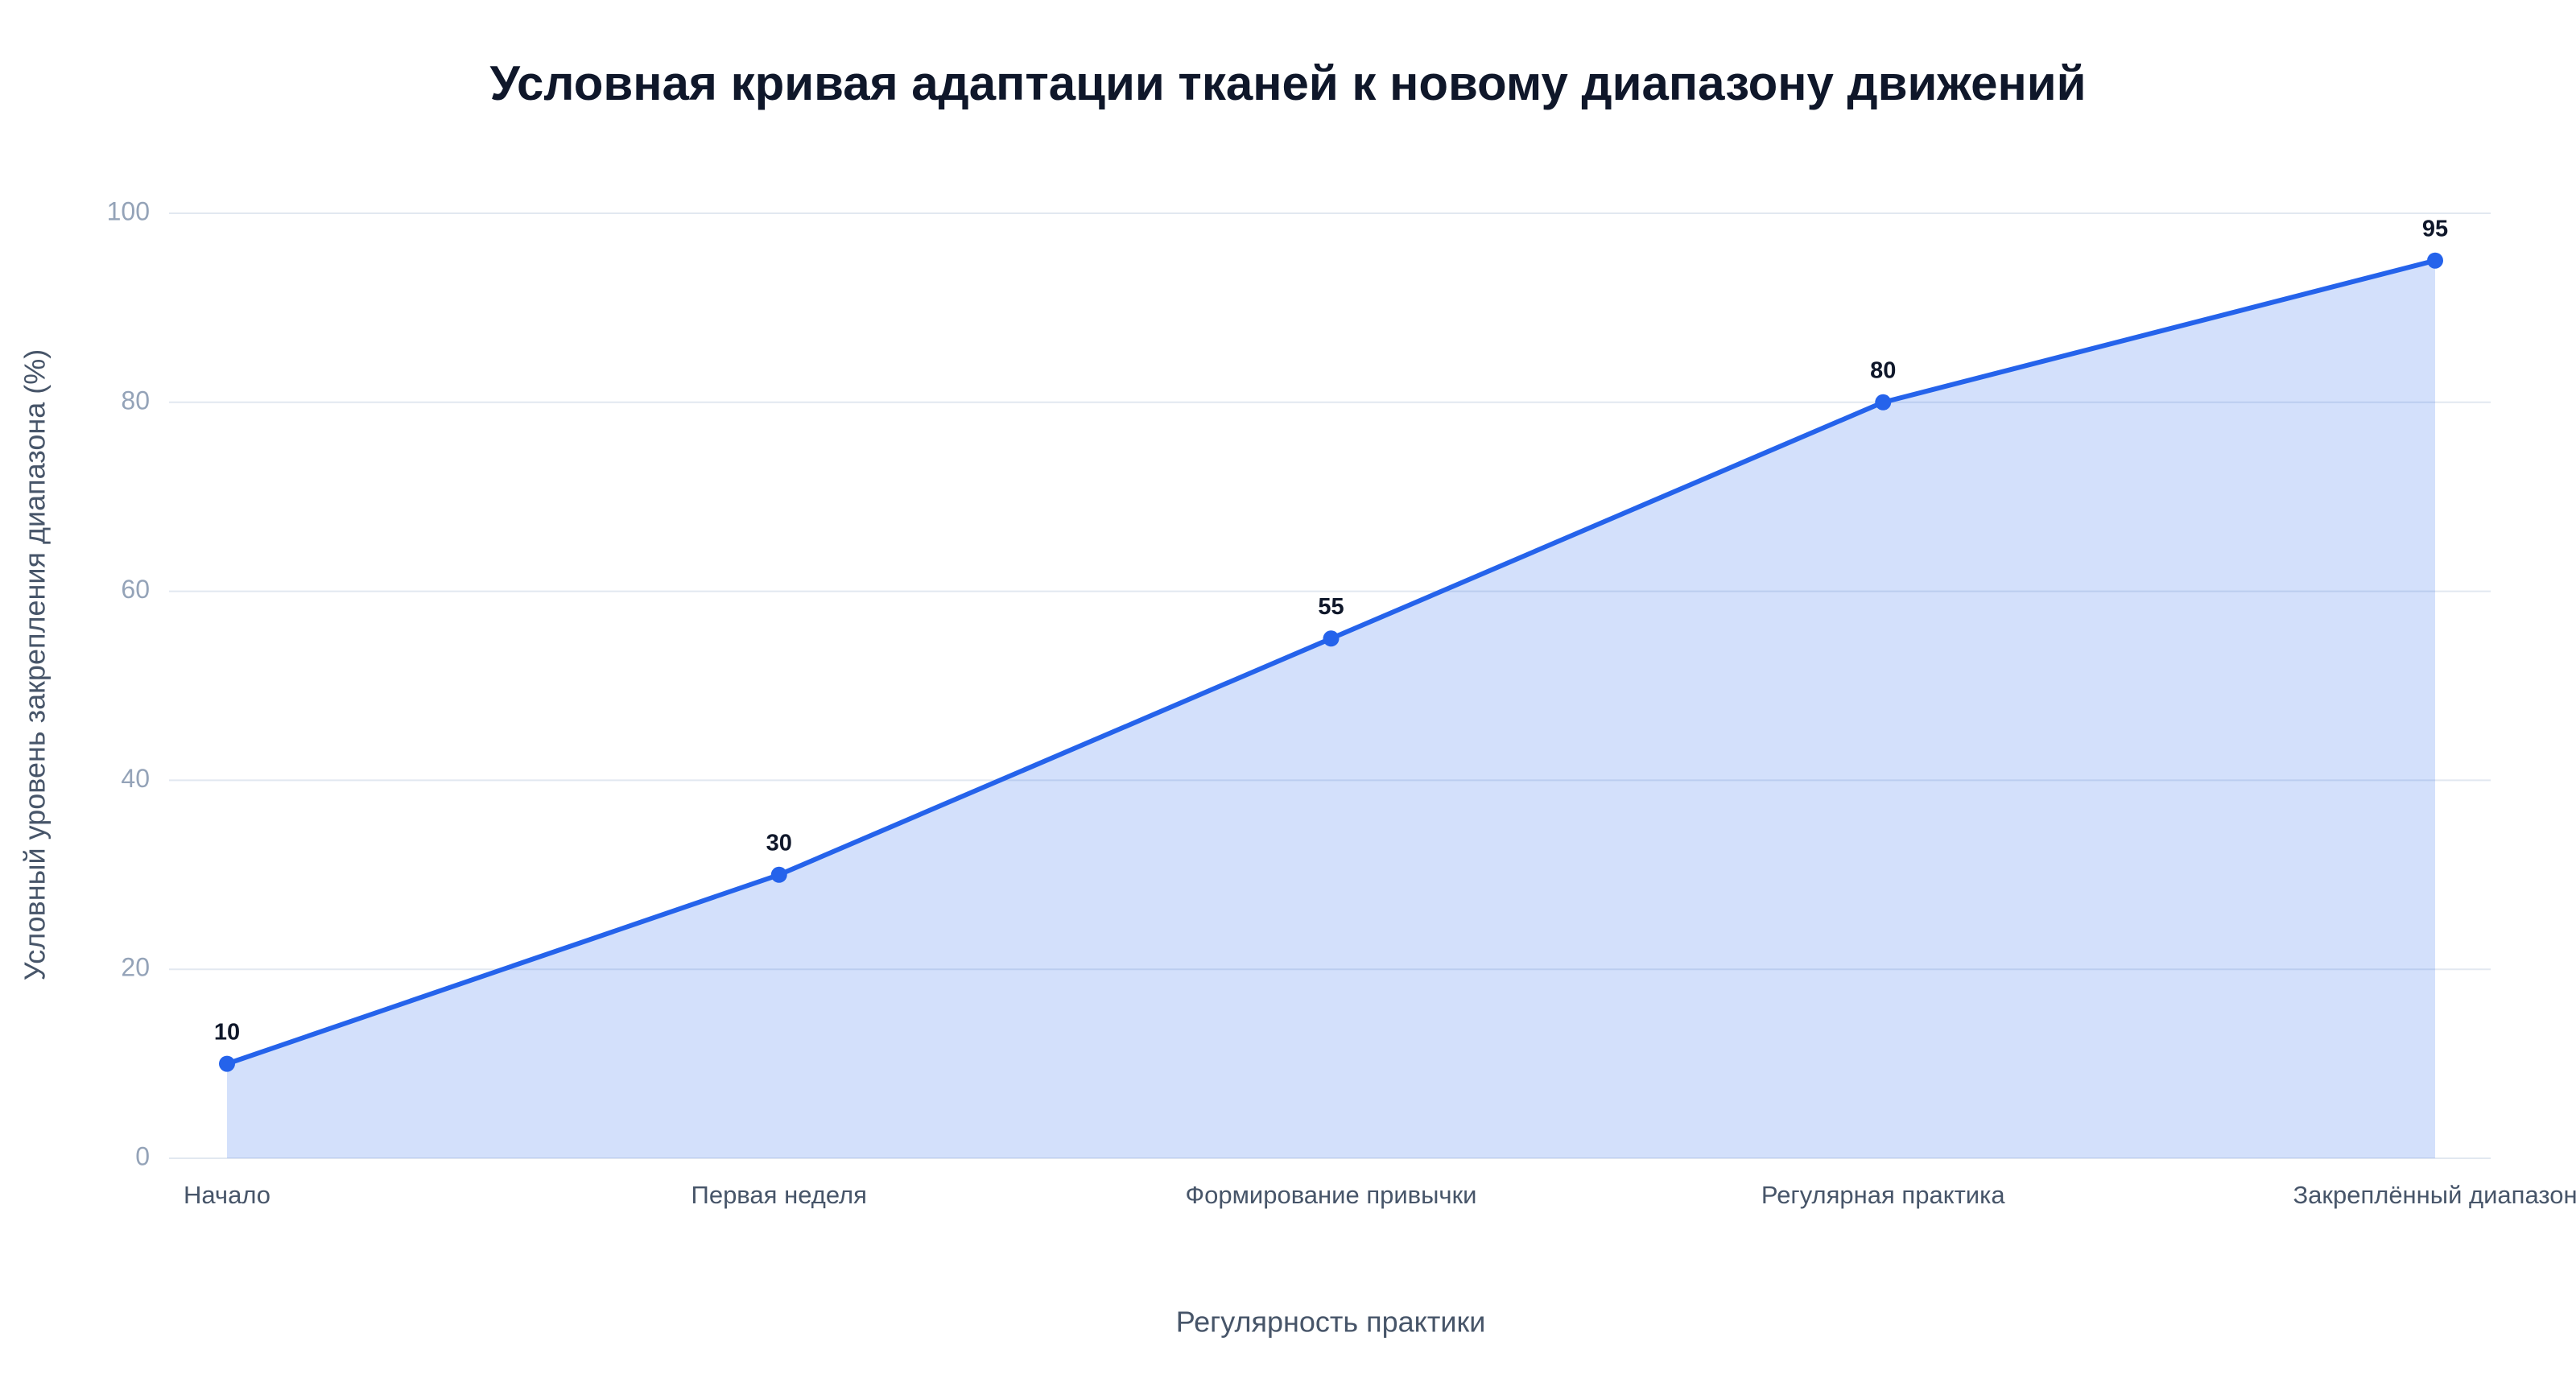  What do you see at coordinates (135, 778) in the screenshot?
I see `y-tick-label: 40` at bounding box center [135, 778].